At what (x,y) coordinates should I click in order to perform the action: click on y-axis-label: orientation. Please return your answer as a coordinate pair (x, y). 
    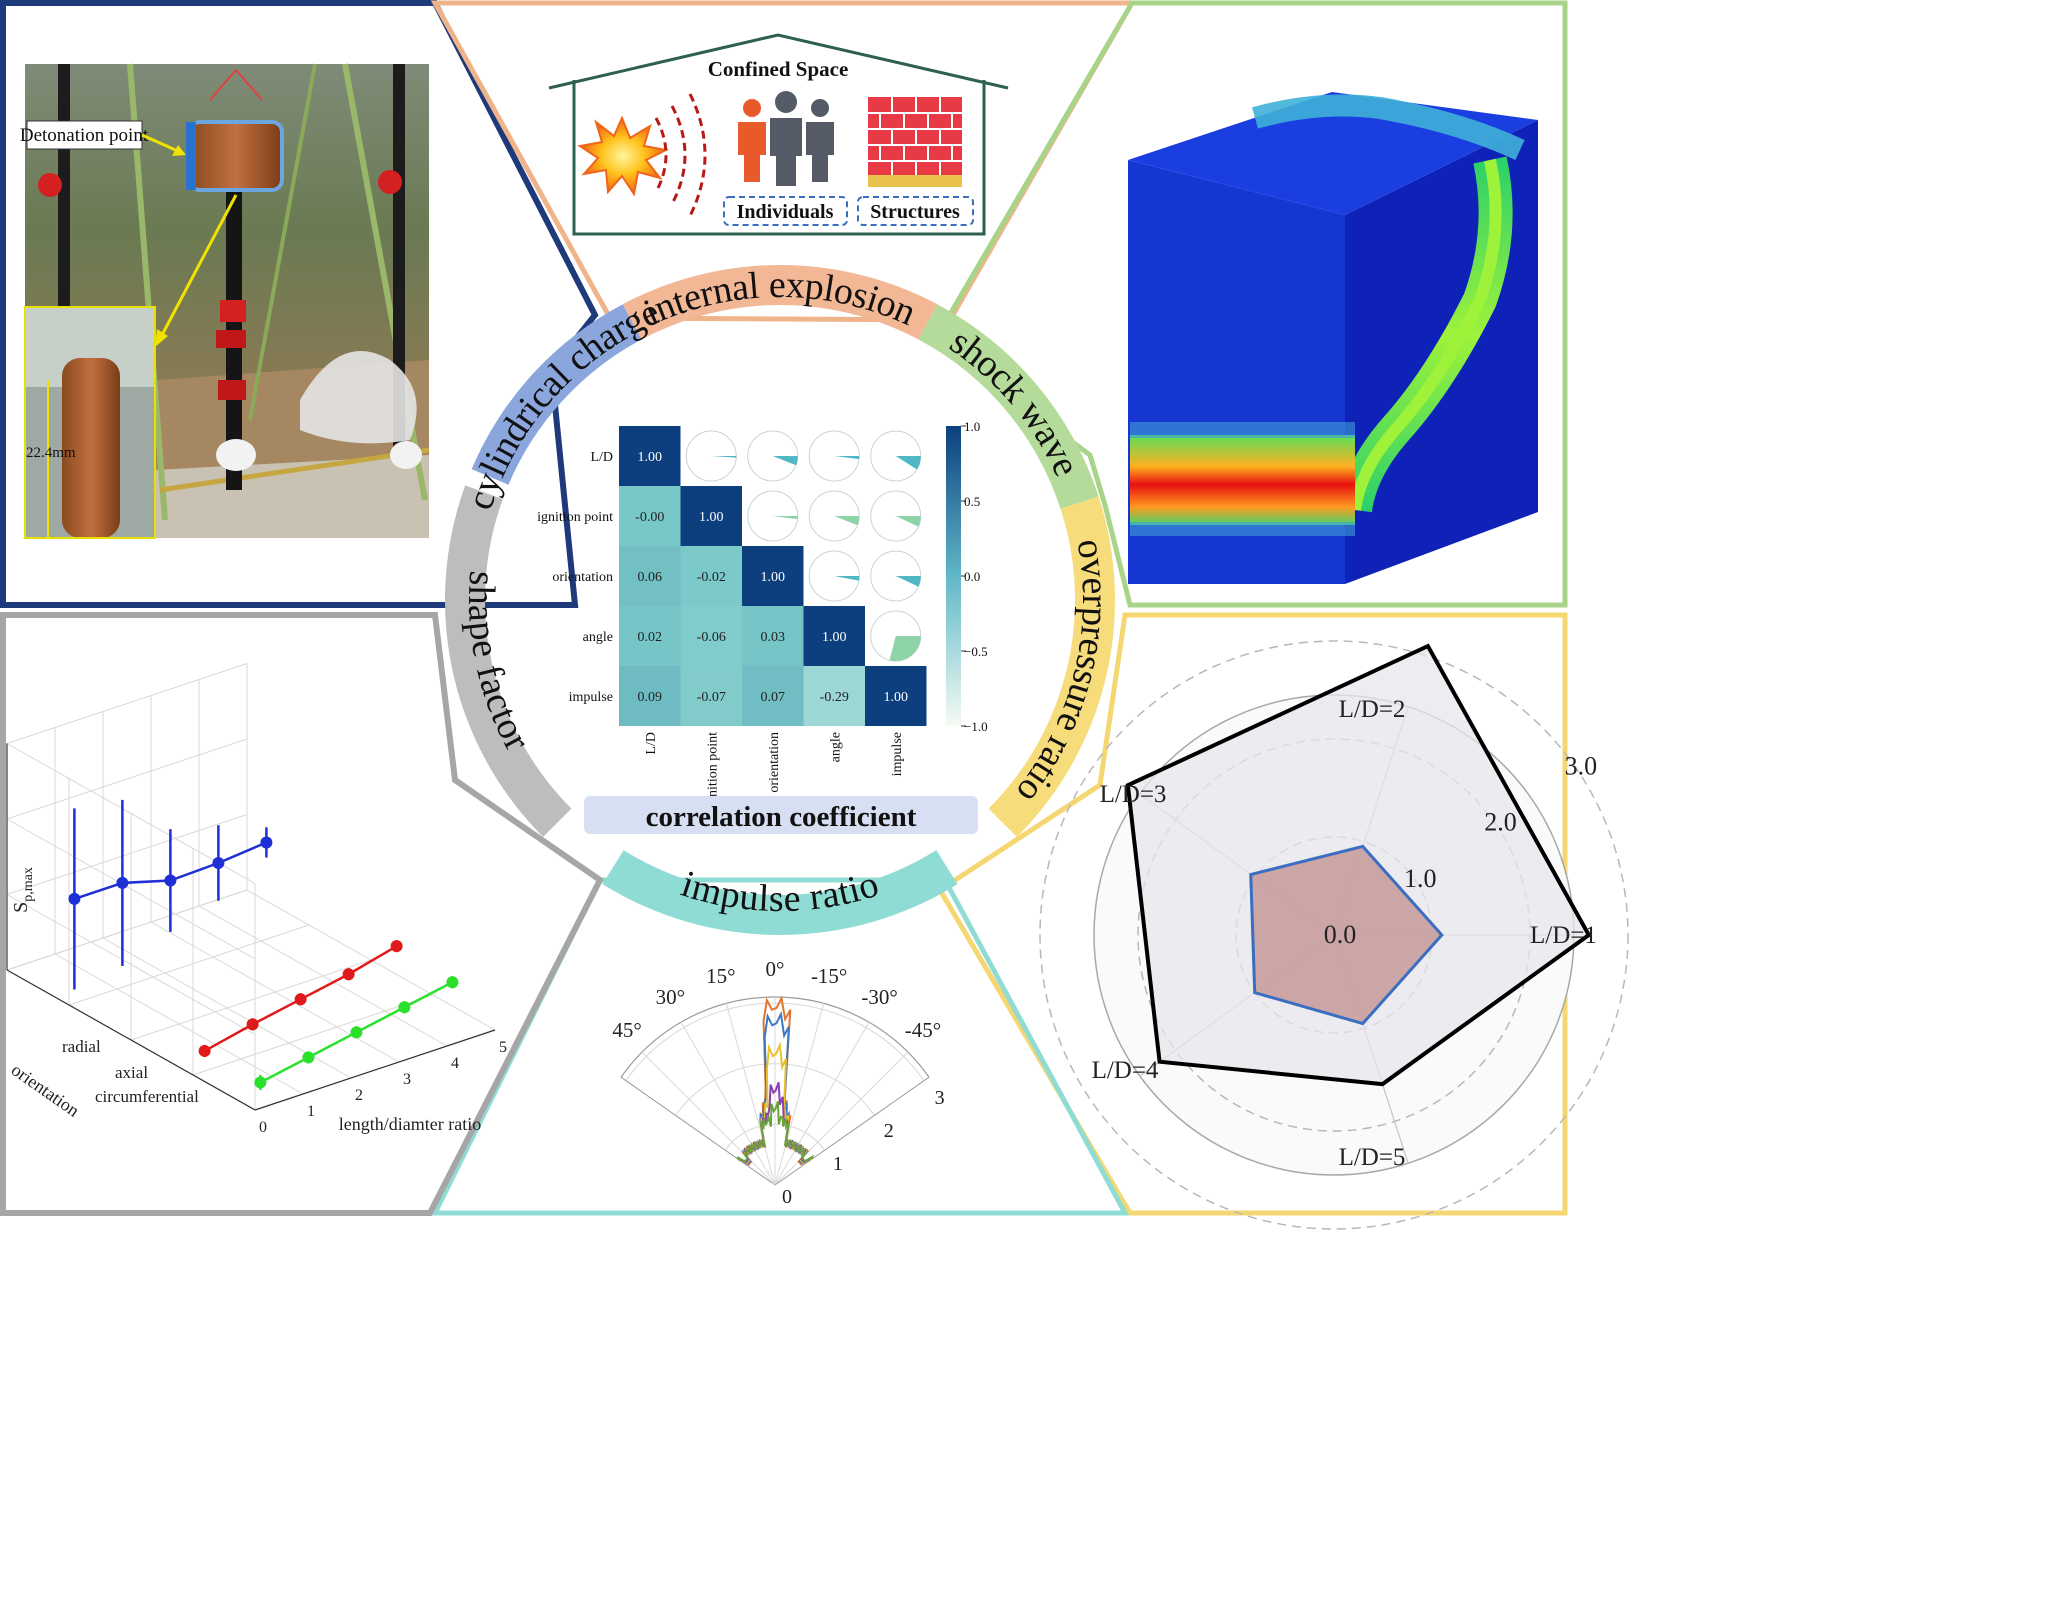
    Looking at the image, I should click on (45, 1090).